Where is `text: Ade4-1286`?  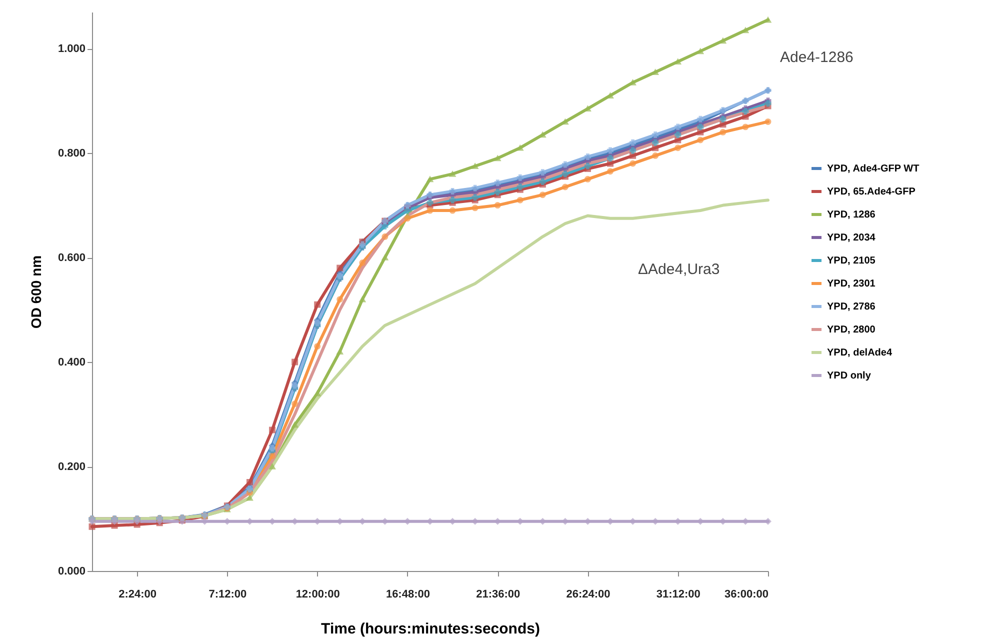 text: Ade4-1286 is located at coordinates (817, 57).